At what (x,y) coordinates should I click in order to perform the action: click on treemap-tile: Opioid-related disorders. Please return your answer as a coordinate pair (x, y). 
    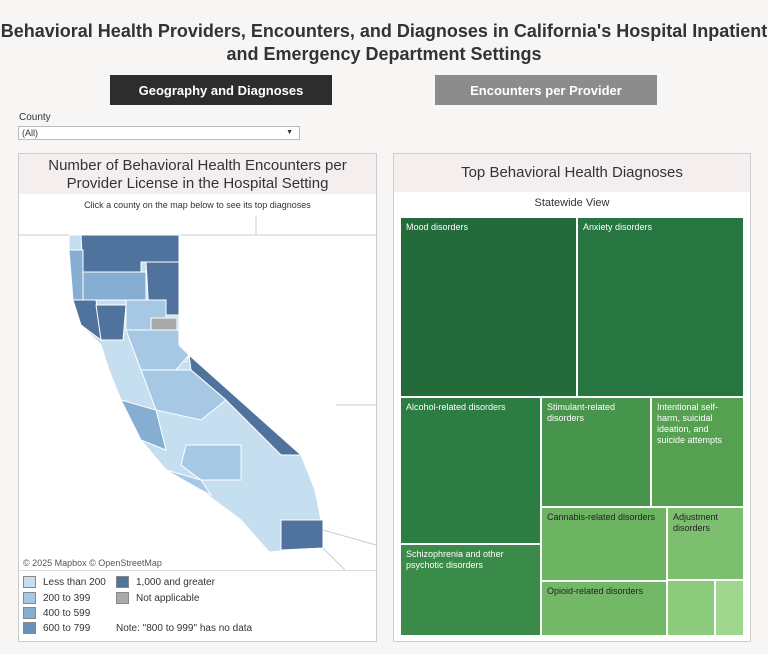
    Looking at the image, I should click on (604, 608).